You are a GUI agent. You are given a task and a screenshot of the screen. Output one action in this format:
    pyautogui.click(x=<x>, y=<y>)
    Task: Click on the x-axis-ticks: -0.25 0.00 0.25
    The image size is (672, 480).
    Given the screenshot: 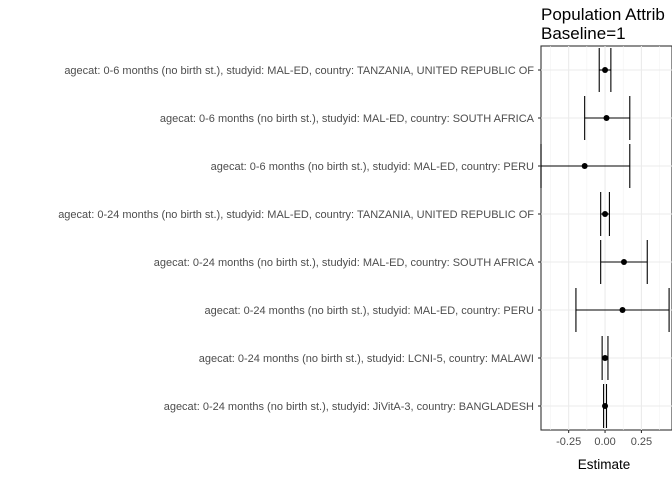 What is the action you would take?
    pyautogui.click(x=604, y=439)
    